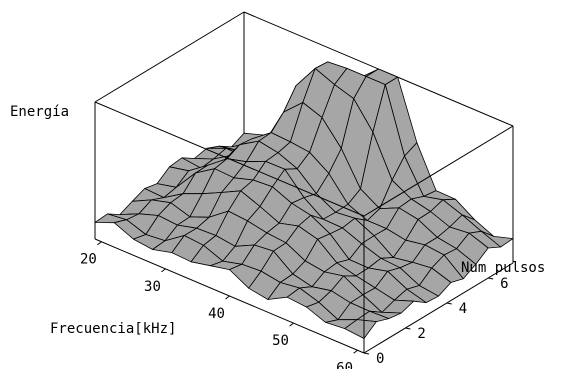 The image size is (574, 369). Describe the element at coordinates (152, 287) in the screenshot. I see `x-tick-label: 30` at that location.